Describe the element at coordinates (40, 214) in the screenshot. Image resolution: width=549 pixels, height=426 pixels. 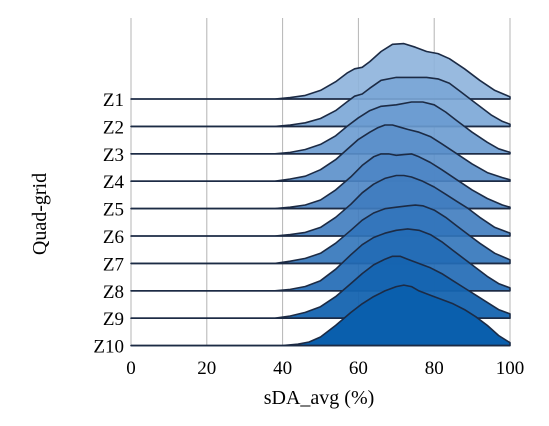
I see `y-axis-label: Quad-grid` at that location.